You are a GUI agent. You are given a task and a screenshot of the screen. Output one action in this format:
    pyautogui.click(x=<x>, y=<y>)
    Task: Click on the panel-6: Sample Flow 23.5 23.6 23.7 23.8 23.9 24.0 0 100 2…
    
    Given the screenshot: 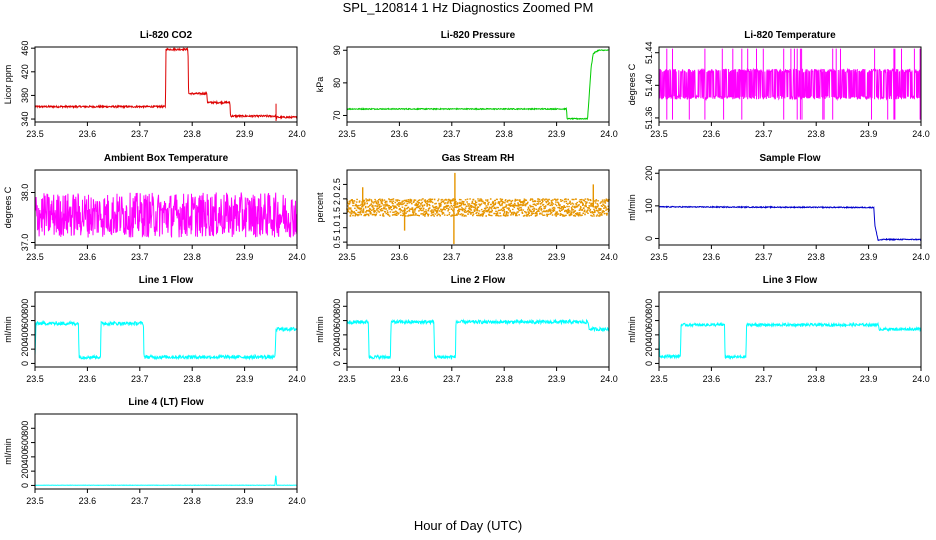 What is the action you would take?
    pyautogui.click(x=778, y=207)
    